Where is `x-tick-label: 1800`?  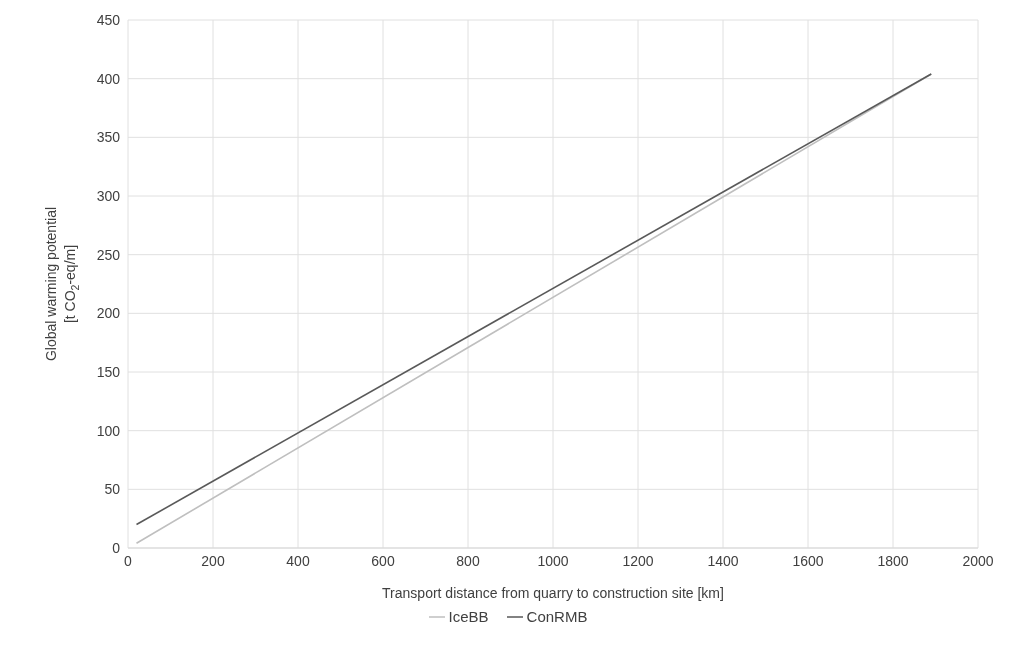
x-tick-label: 1800 is located at coordinates (893, 560).